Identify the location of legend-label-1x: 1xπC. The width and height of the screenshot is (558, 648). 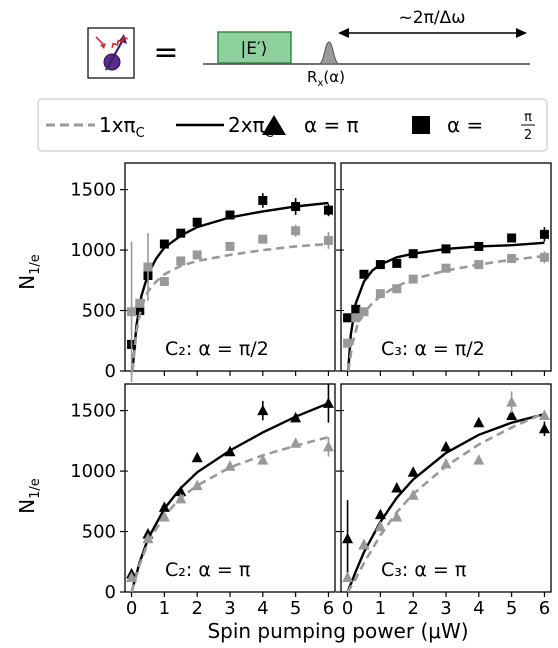
(122, 127).